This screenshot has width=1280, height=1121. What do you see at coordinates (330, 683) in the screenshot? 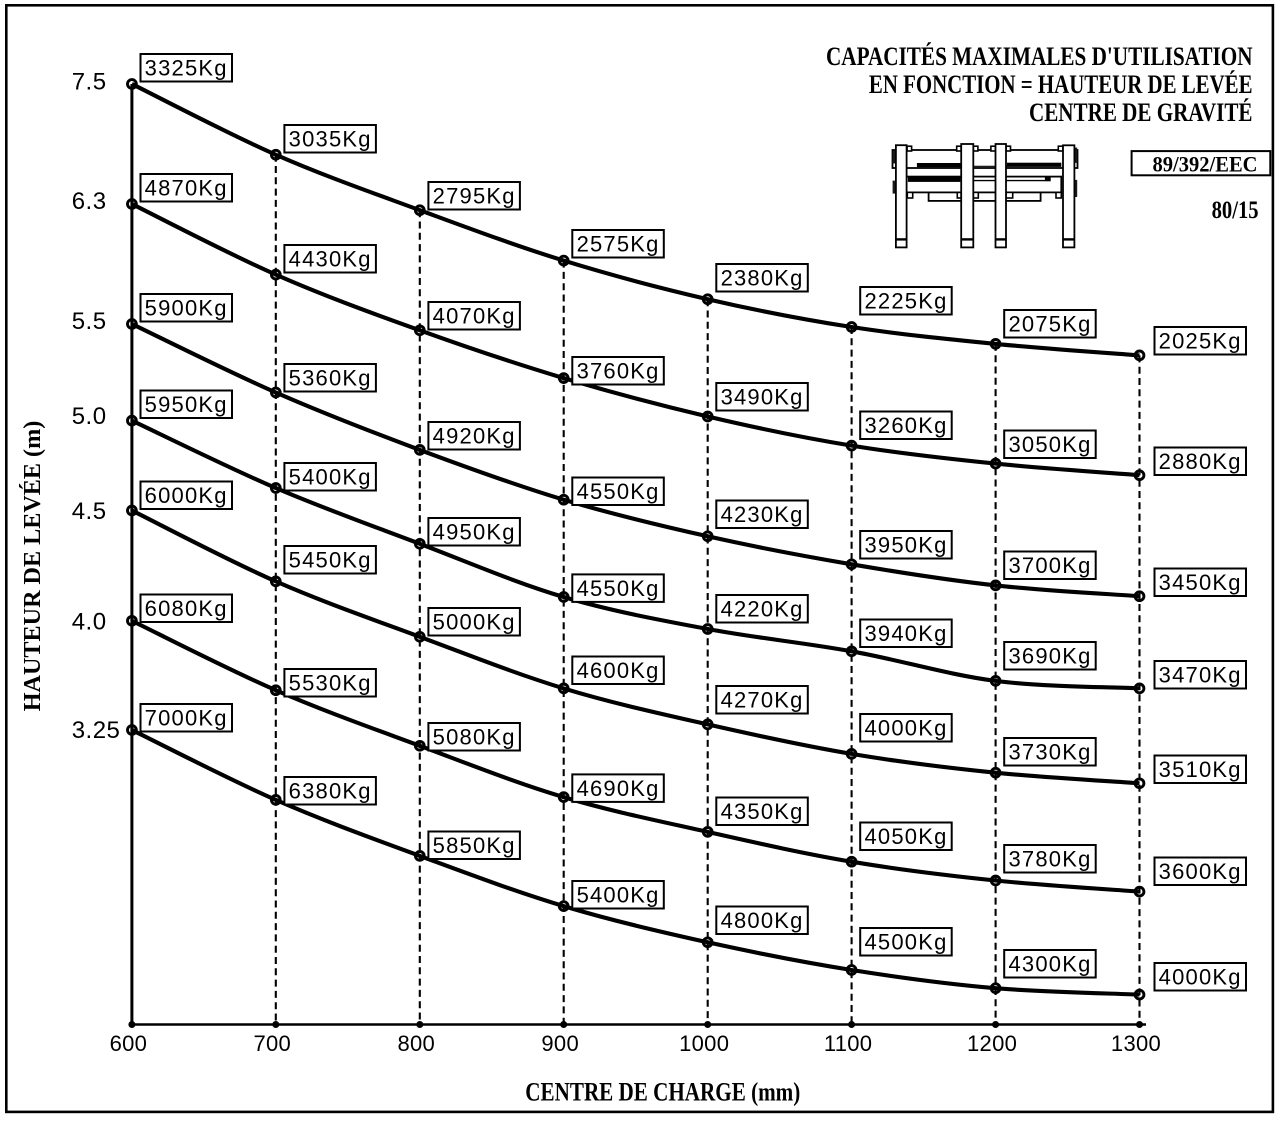
I see `svg-text: 5530Kg` at bounding box center [330, 683].